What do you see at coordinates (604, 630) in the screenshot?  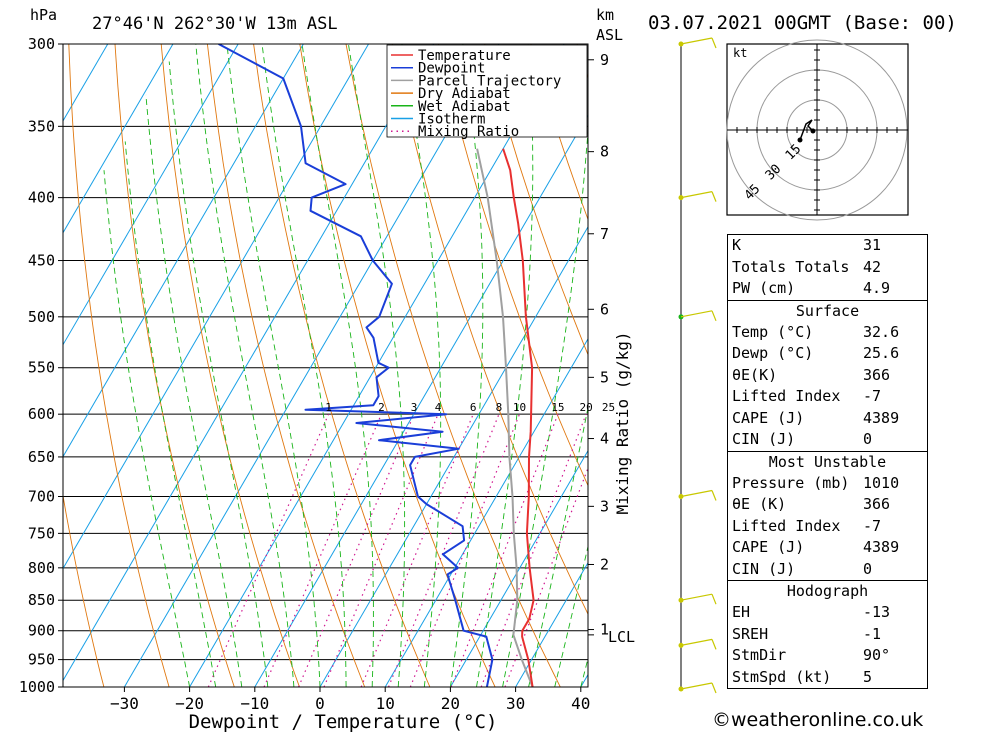 I see `height-tick-label: 1` at bounding box center [604, 630].